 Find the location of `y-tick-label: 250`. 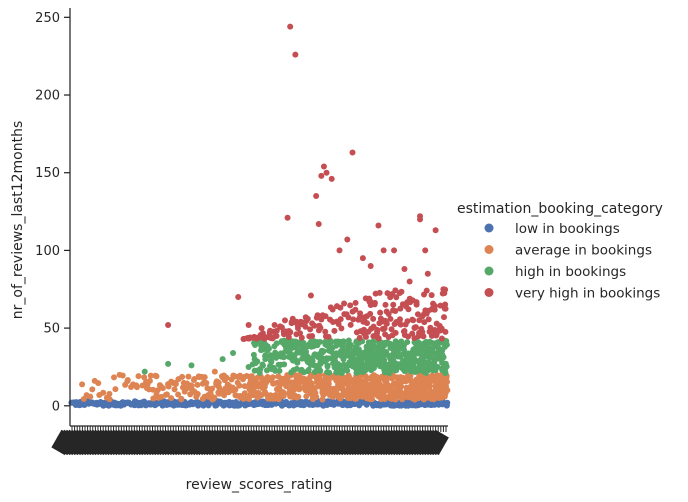

y-tick-label: 250 is located at coordinates (47, 18).